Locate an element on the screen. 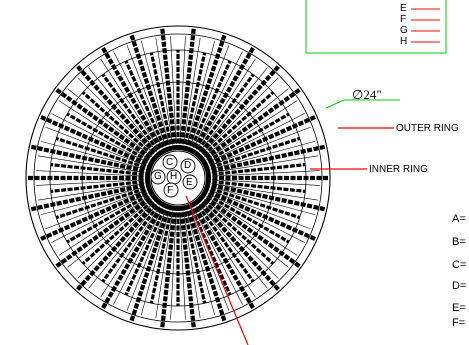 The image size is (469, 345). center-letter-d: D is located at coordinates (188, 165).